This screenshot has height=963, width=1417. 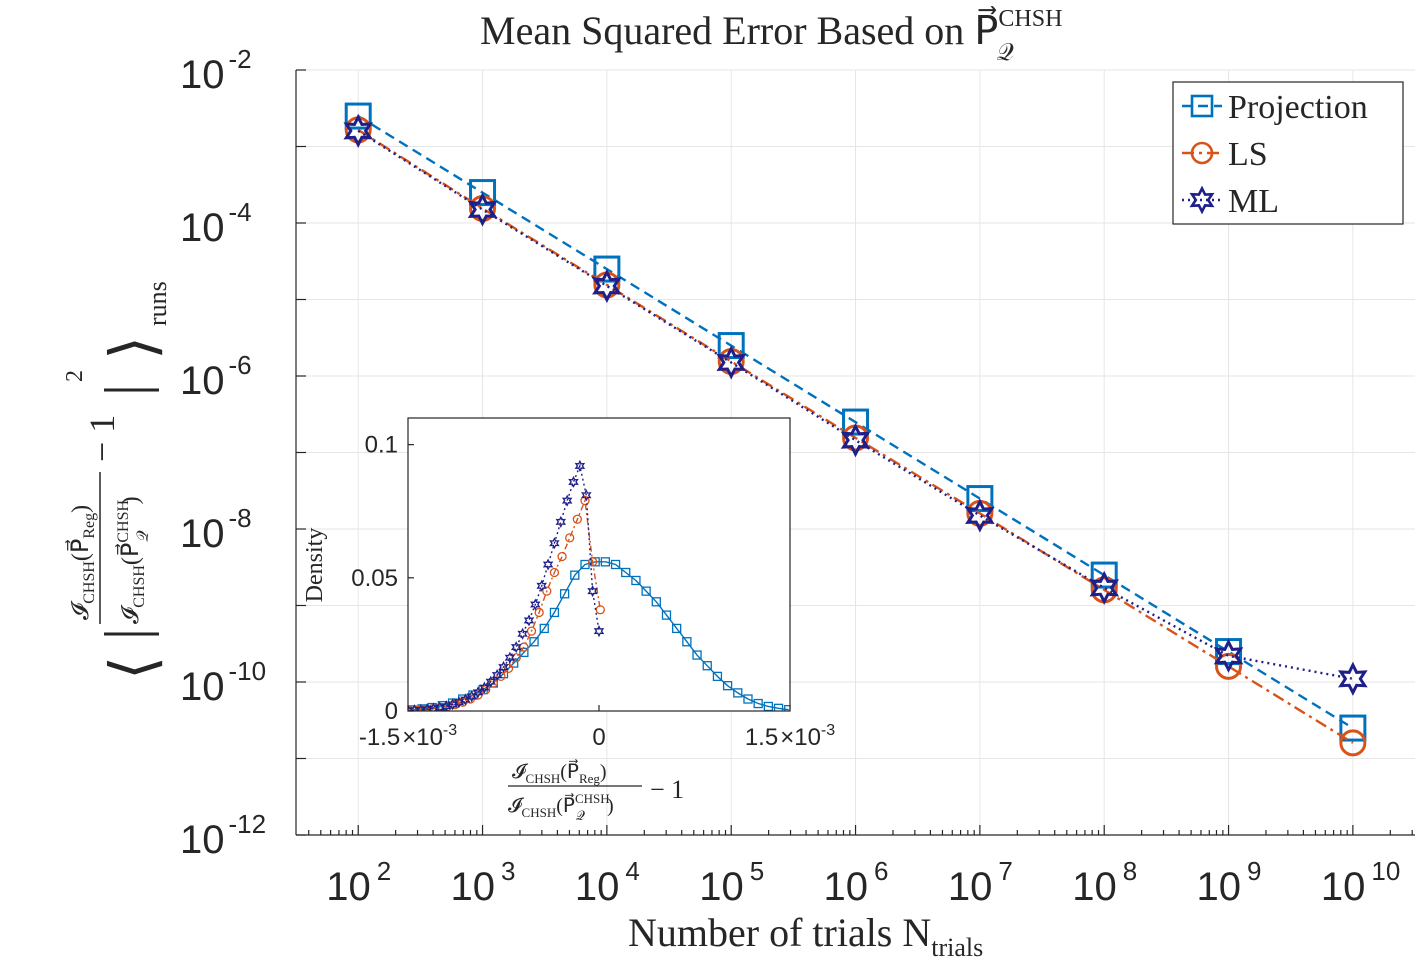 I want to click on x-tick-label: 10 8, so click(x=1104, y=882).